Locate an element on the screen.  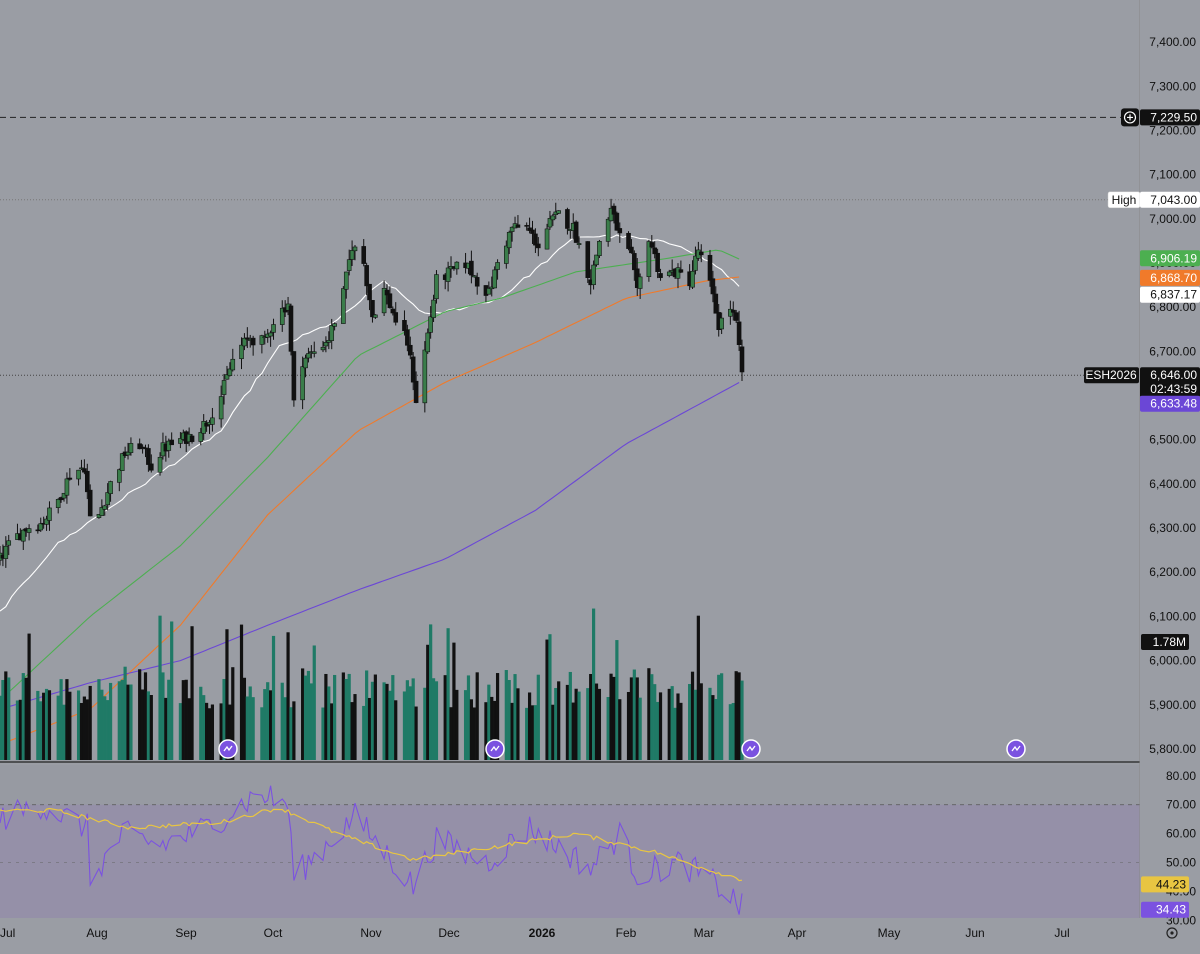
time-axis is located at coordinates (570, 933).